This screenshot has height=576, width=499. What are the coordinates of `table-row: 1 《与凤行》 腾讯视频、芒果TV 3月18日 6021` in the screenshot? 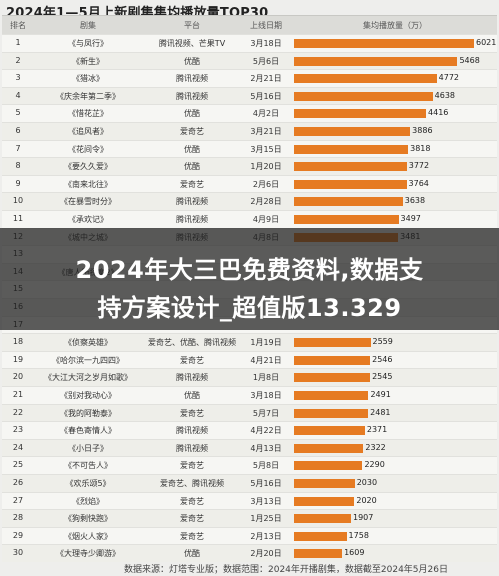 It's located at (249, 43).